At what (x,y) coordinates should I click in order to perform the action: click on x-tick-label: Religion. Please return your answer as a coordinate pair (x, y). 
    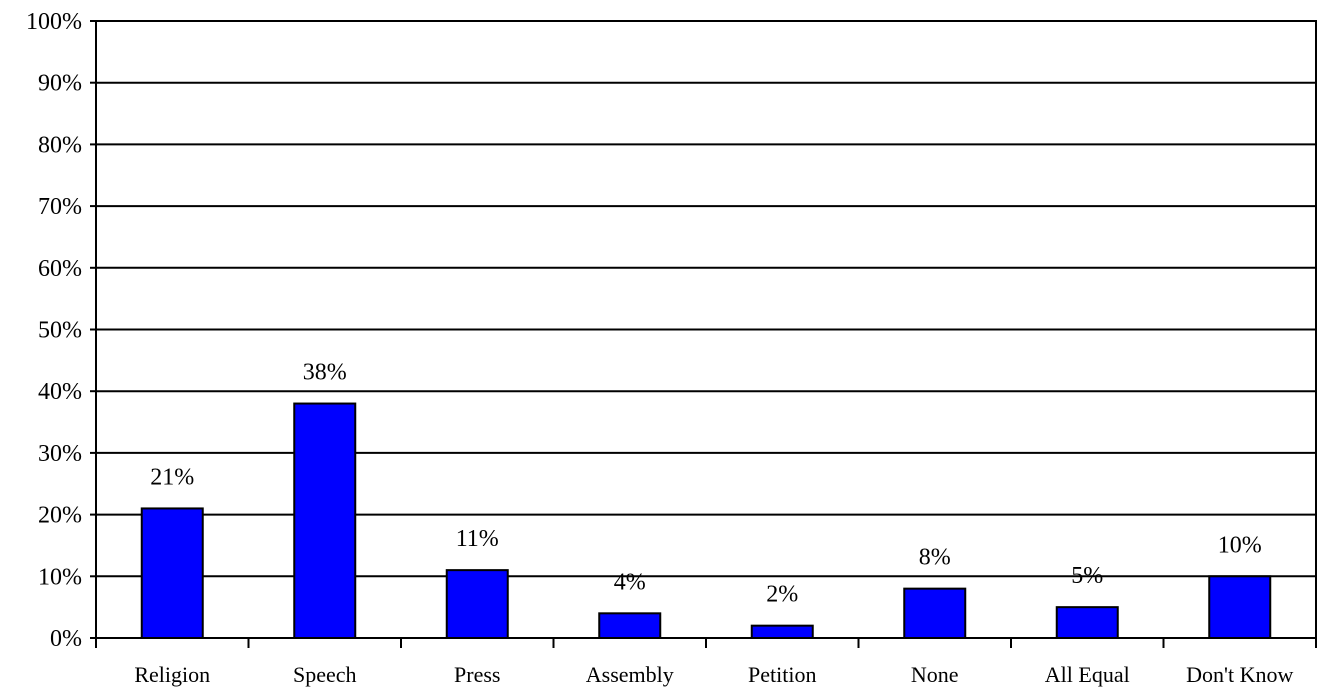
    Looking at the image, I should click on (172, 674).